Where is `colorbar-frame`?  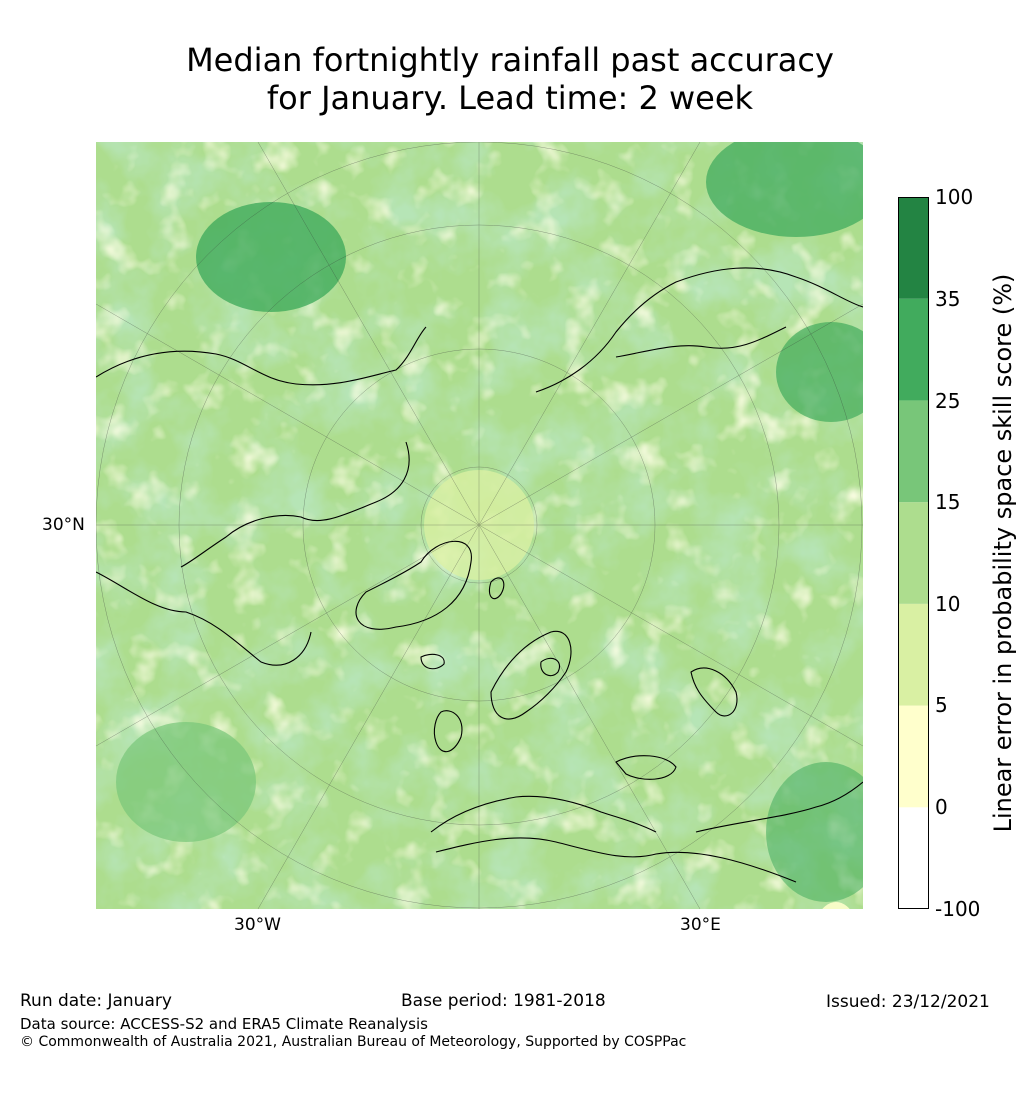 colorbar-frame is located at coordinates (913, 553).